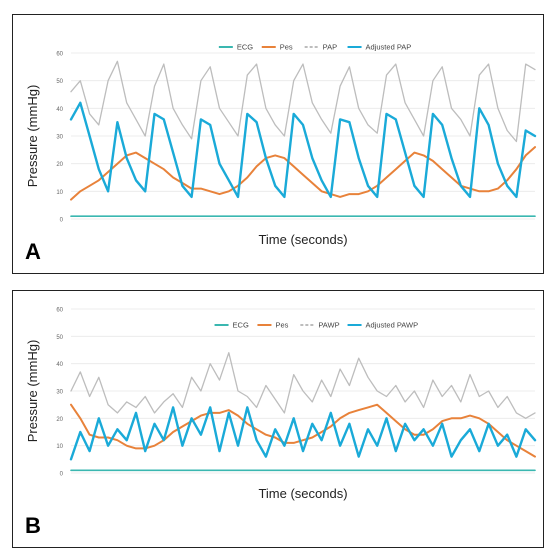 Image resolution: width=558 pixels, height=559 pixels. What do you see at coordinates (303, 101) in the screenshot?
I see `chart-a-series-line-pap` at bounding box center [303, 101].